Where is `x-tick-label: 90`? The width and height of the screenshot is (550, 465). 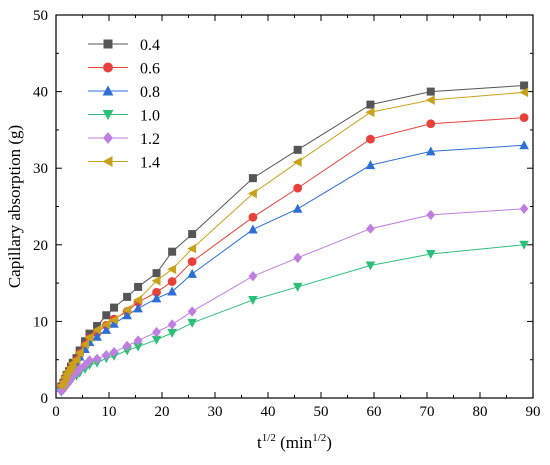 x-tick-label: 90 is located at coordinates (533, 412).